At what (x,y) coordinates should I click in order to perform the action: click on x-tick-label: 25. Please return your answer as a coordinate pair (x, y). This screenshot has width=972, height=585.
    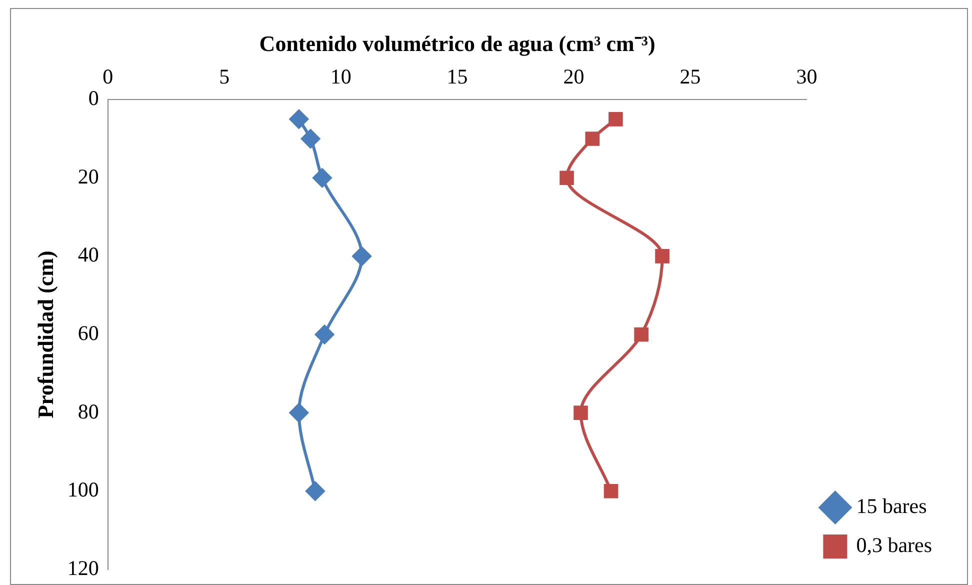
    Looking at the image, I should click on (690, 76).